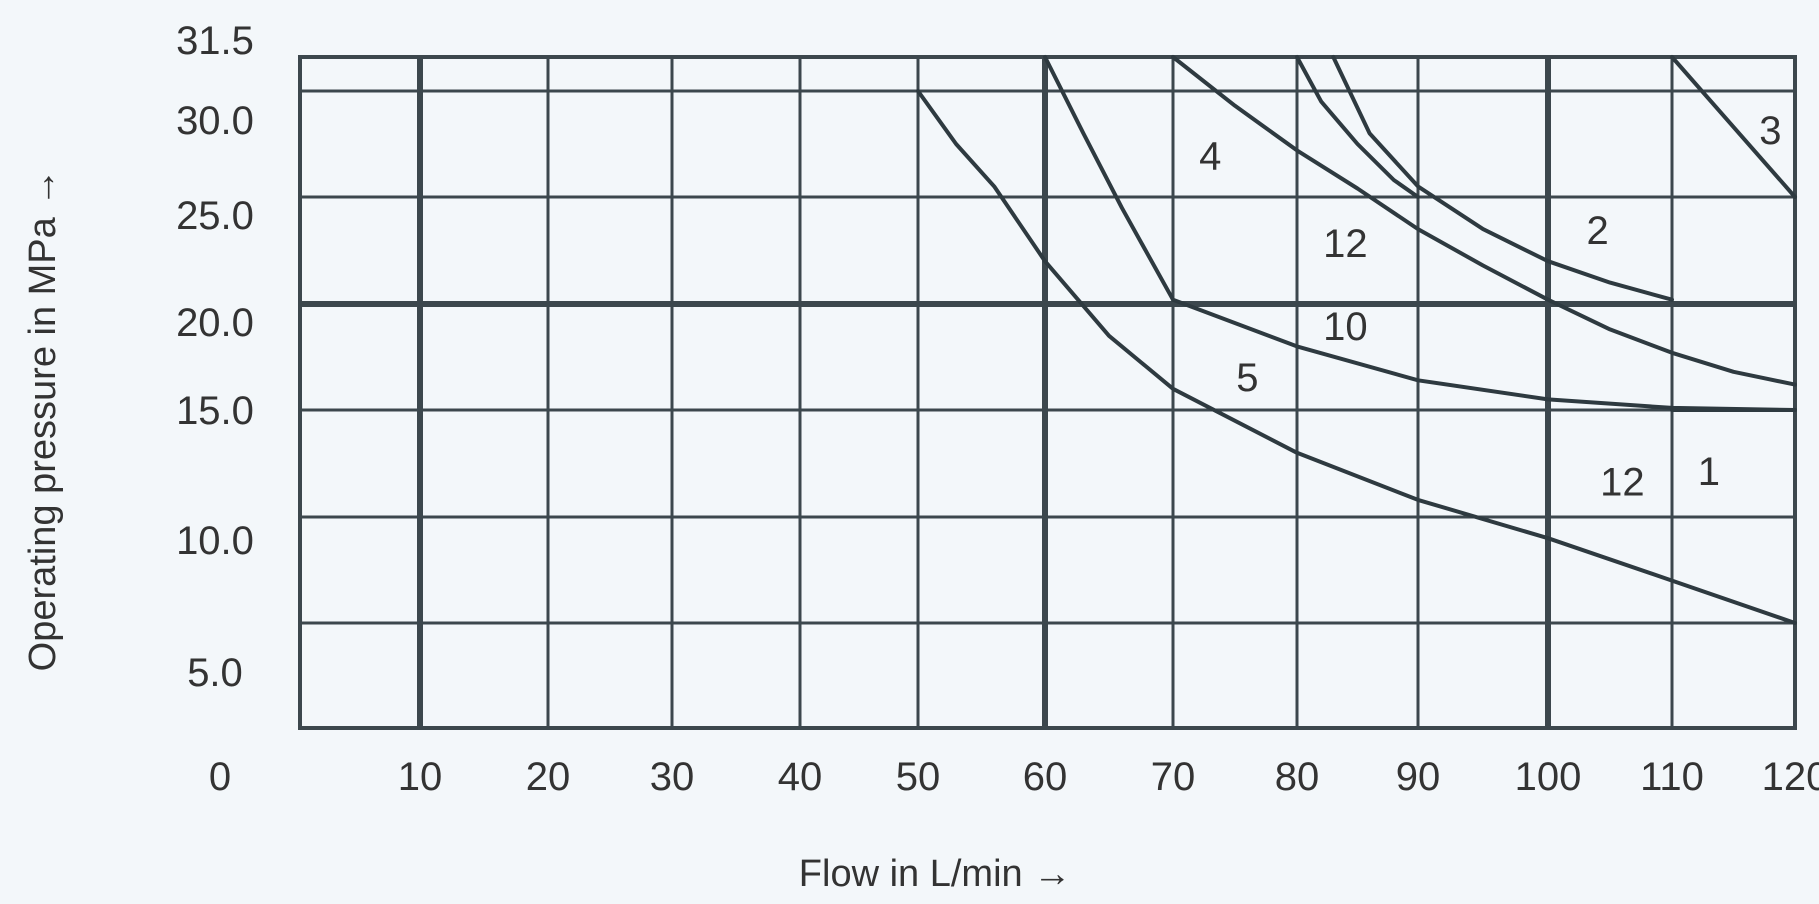  Describe the element at coordinates (1045, 777) in the screenshot. I see `x-tick-label: 60` at that location.